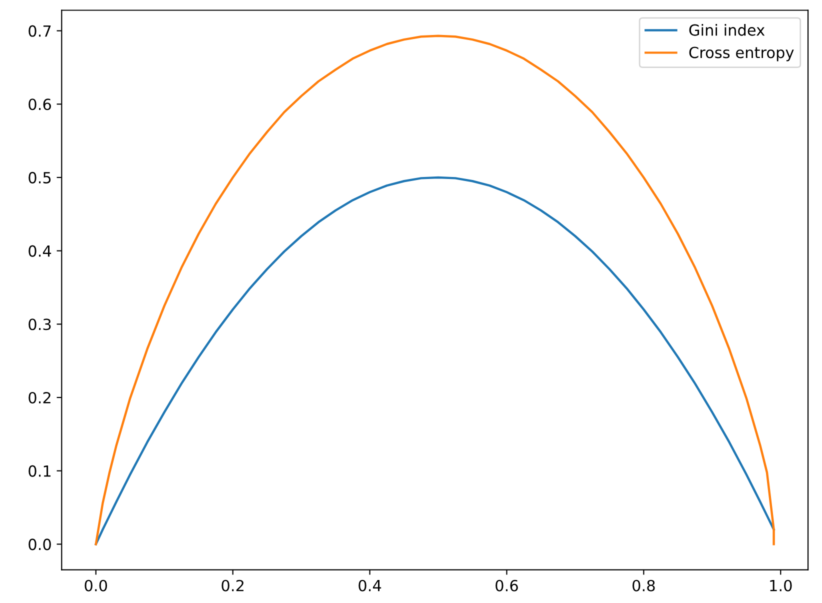 The height and width of the screenshot is (603, 822). I want to click on y-tick-label: 0.4, so click(40, 251).